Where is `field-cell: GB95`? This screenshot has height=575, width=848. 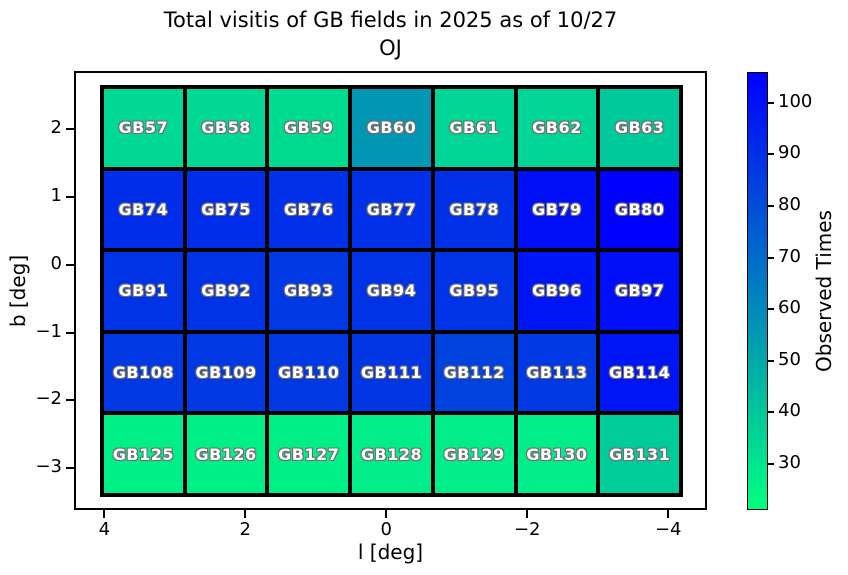 field-cell: GB95 is located at coordinates (474, 291).